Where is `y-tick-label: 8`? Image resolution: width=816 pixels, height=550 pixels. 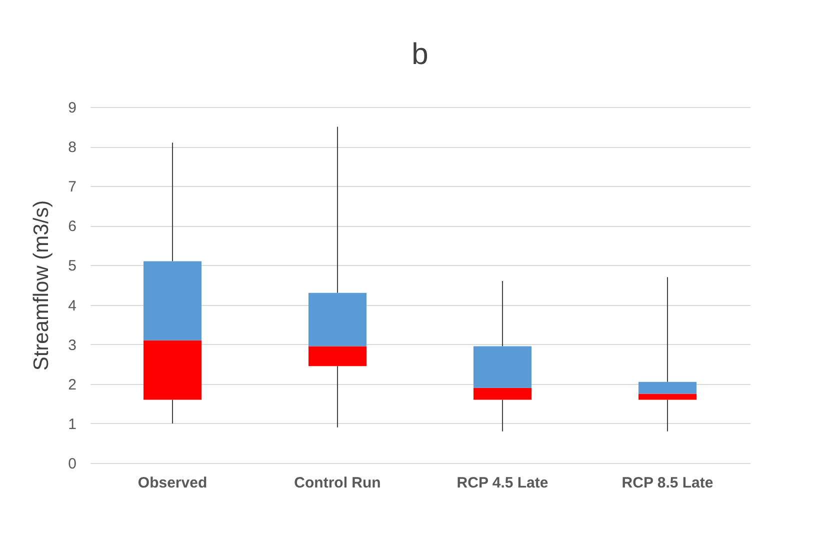
y-tick-label: 8 is located at coordinates (72, 147).